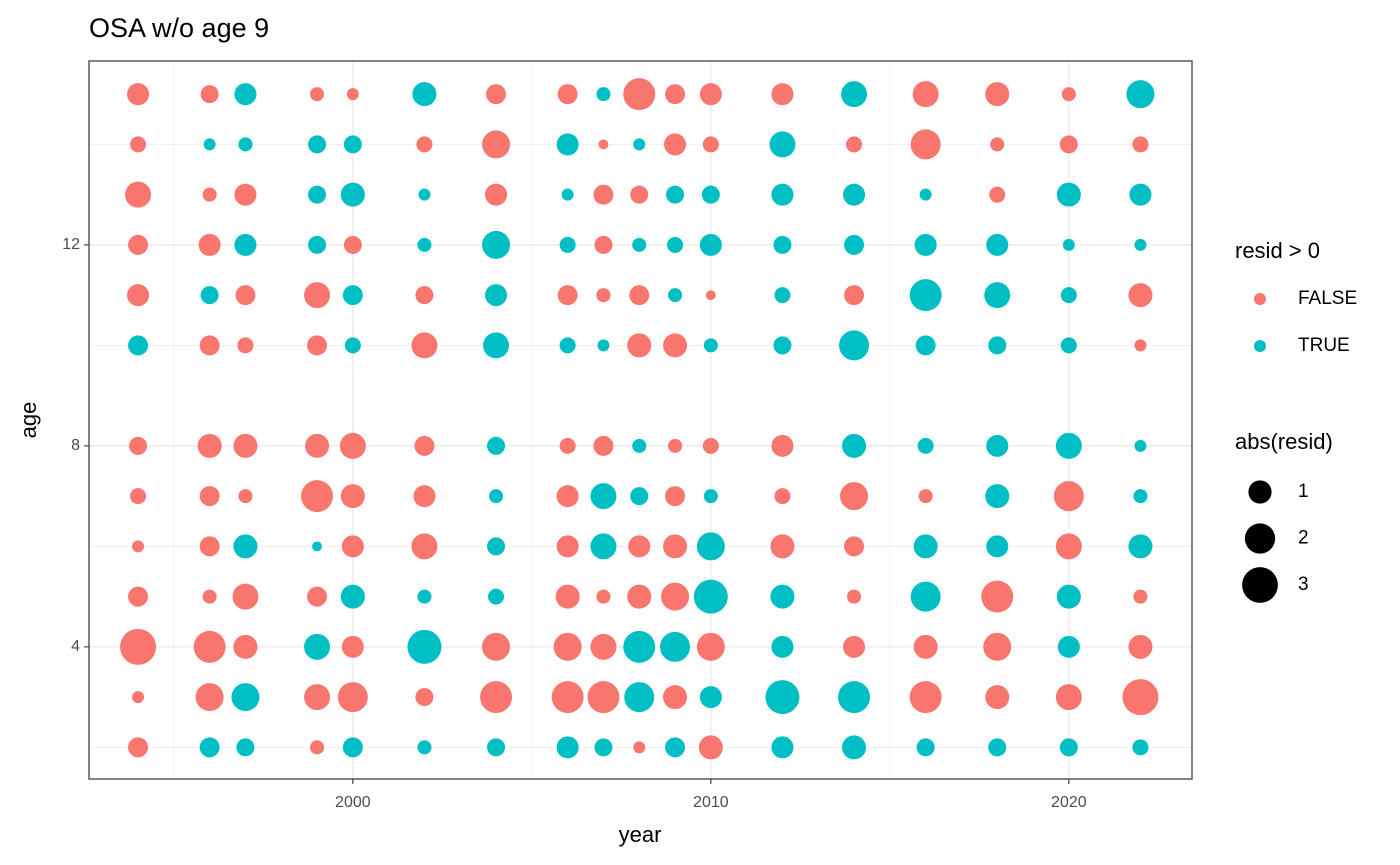 This screenshot has height=865, width=1400. Describe the element at coordinates (1069, 802) in the screenshot. I see `x-tick-label: 2020` at that location.